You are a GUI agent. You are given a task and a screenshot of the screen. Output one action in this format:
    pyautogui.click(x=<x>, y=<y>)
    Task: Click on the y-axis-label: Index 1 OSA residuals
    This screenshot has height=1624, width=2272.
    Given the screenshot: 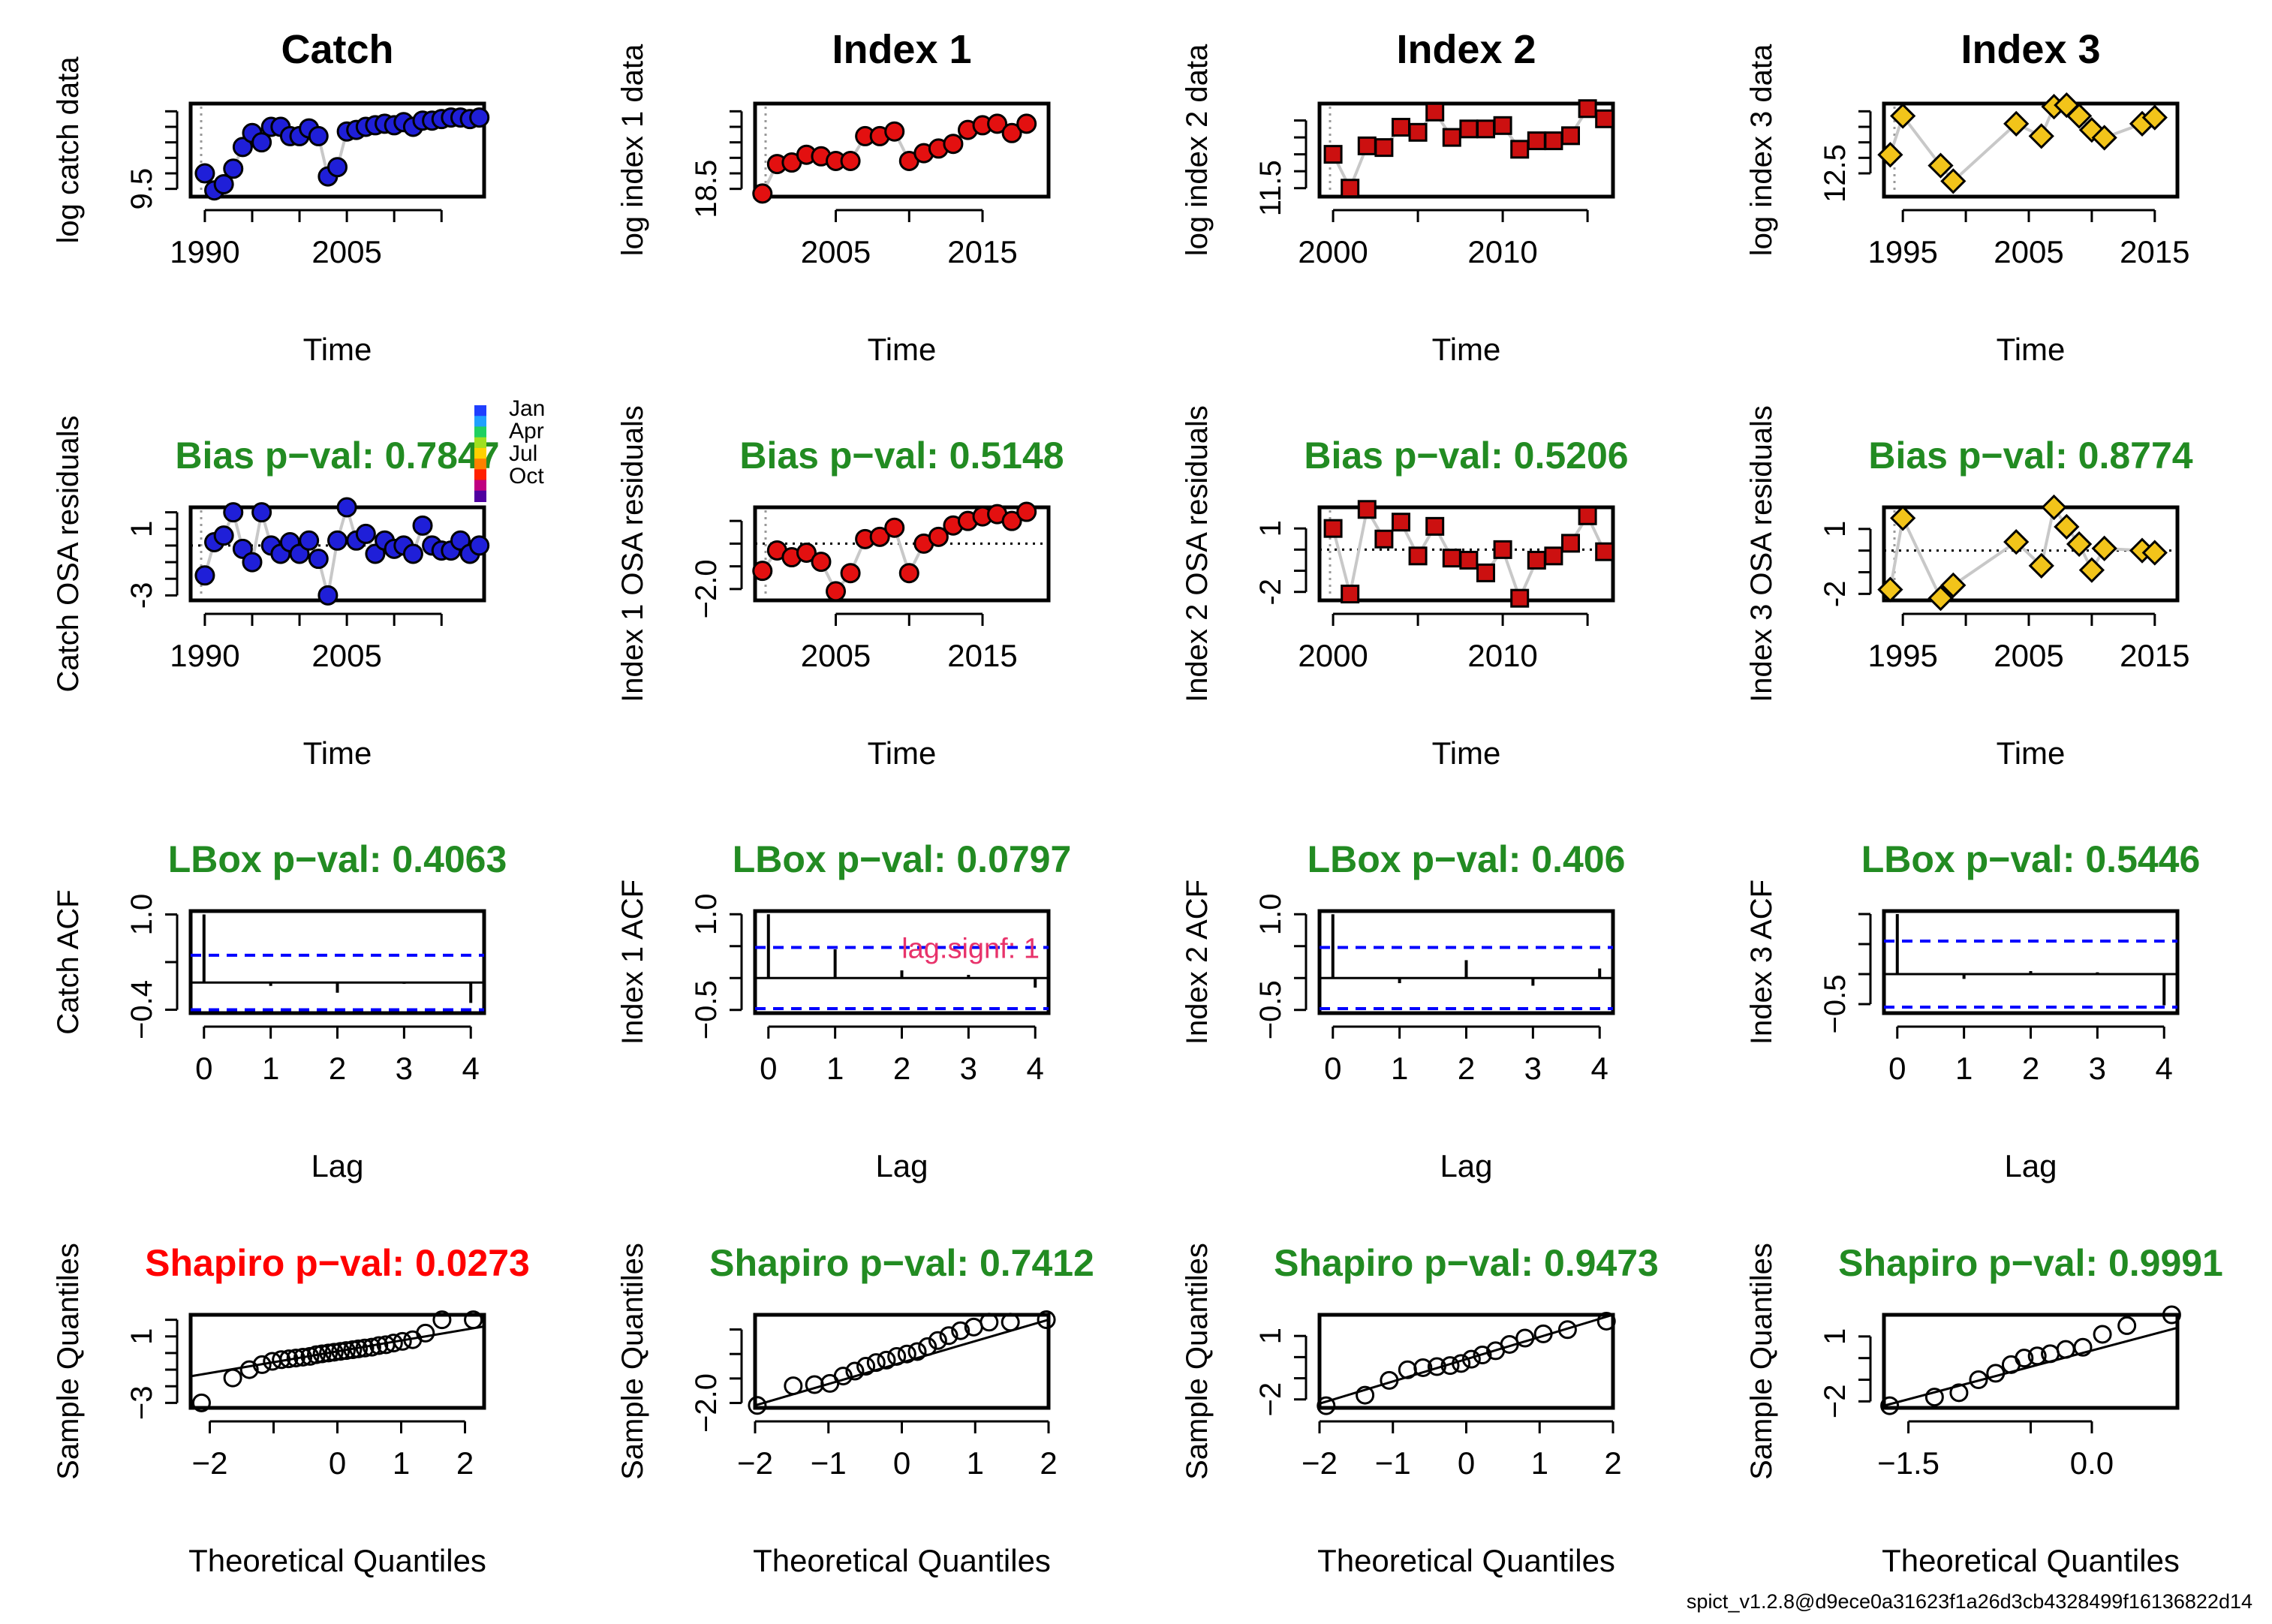 What is the action you would take?
    pyautogui.click(x=632, y=553)
    